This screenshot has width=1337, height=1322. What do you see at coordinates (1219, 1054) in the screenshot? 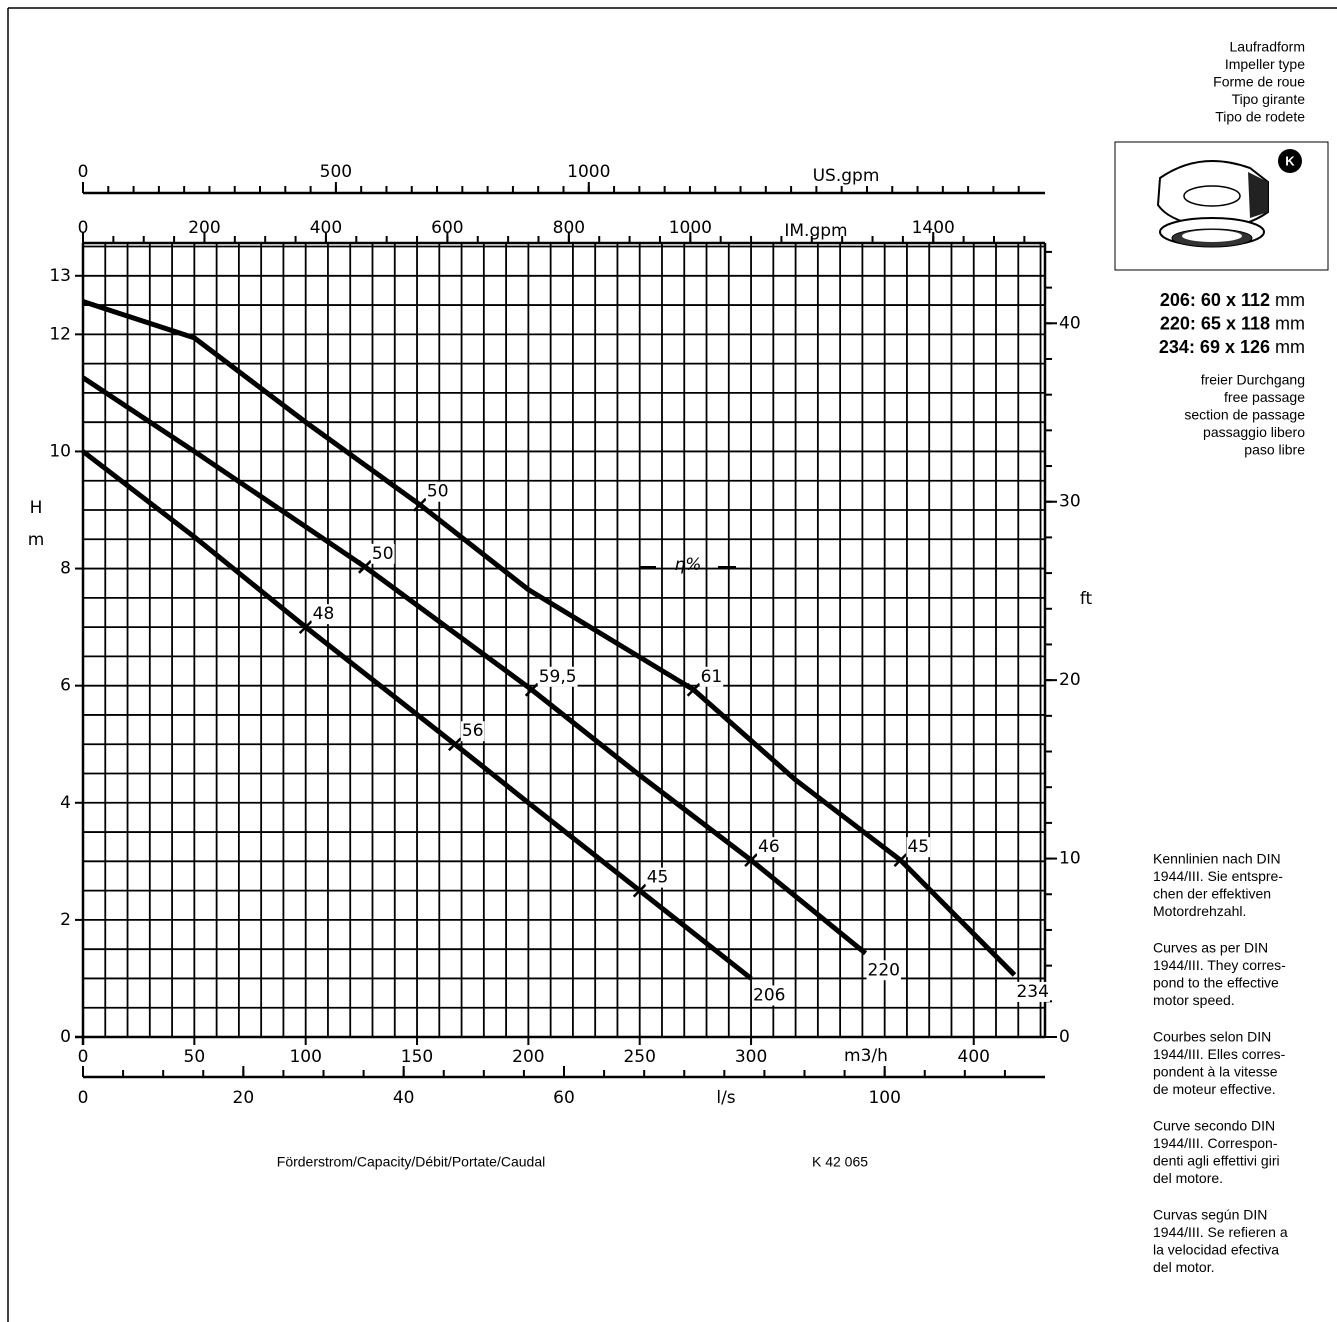
I see `note-text: 1944/III. Elles corres-` at bounding box center [1219, 1054].